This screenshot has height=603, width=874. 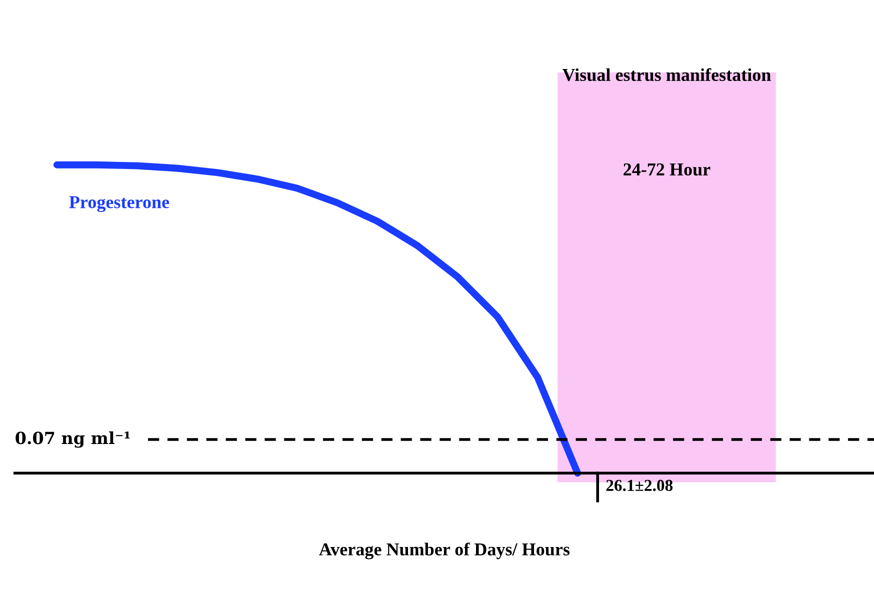 What do you see at coordinates (444, 551) in the screenshot?
I see `x-axis-title: Average Number of Days/ Hours` at bounding box center [444, 551].